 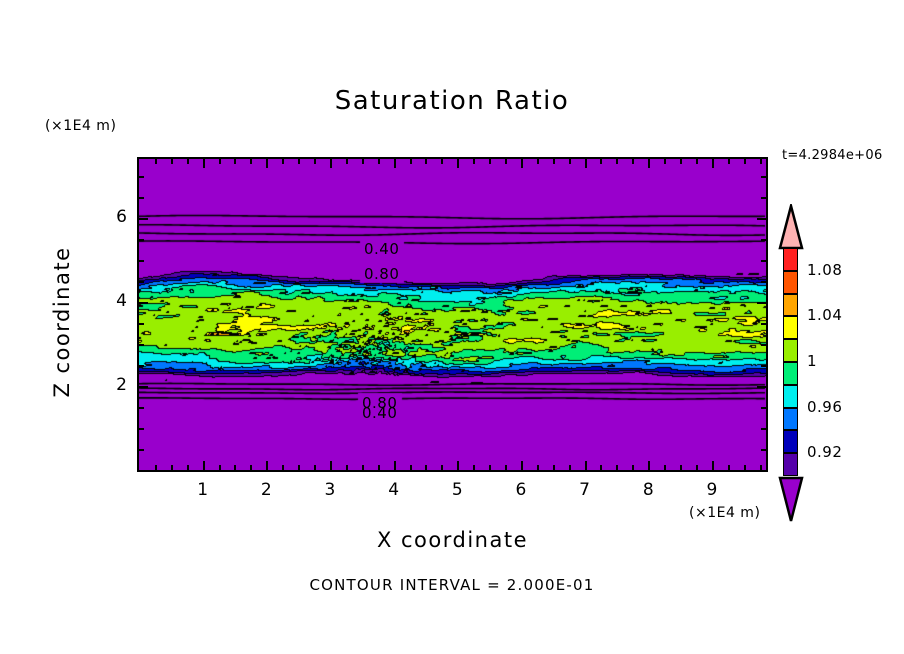 What do you see at coordinates (712, 490) in the screenshot?
I see `x-tick-label: 9` at bounding box center [712, 490].